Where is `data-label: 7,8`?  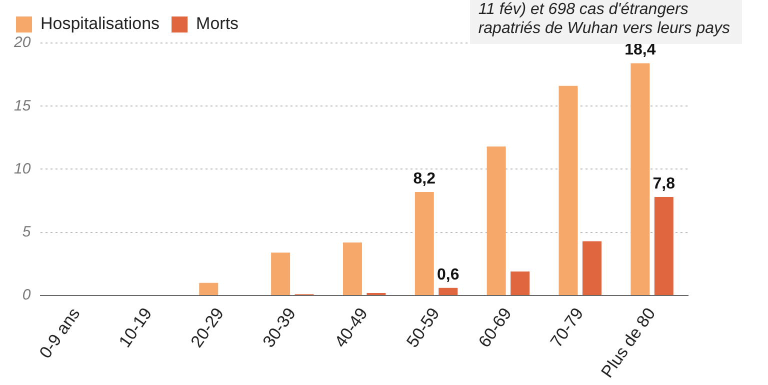
data-label: 7,8 is located at coordinates (664, 183).